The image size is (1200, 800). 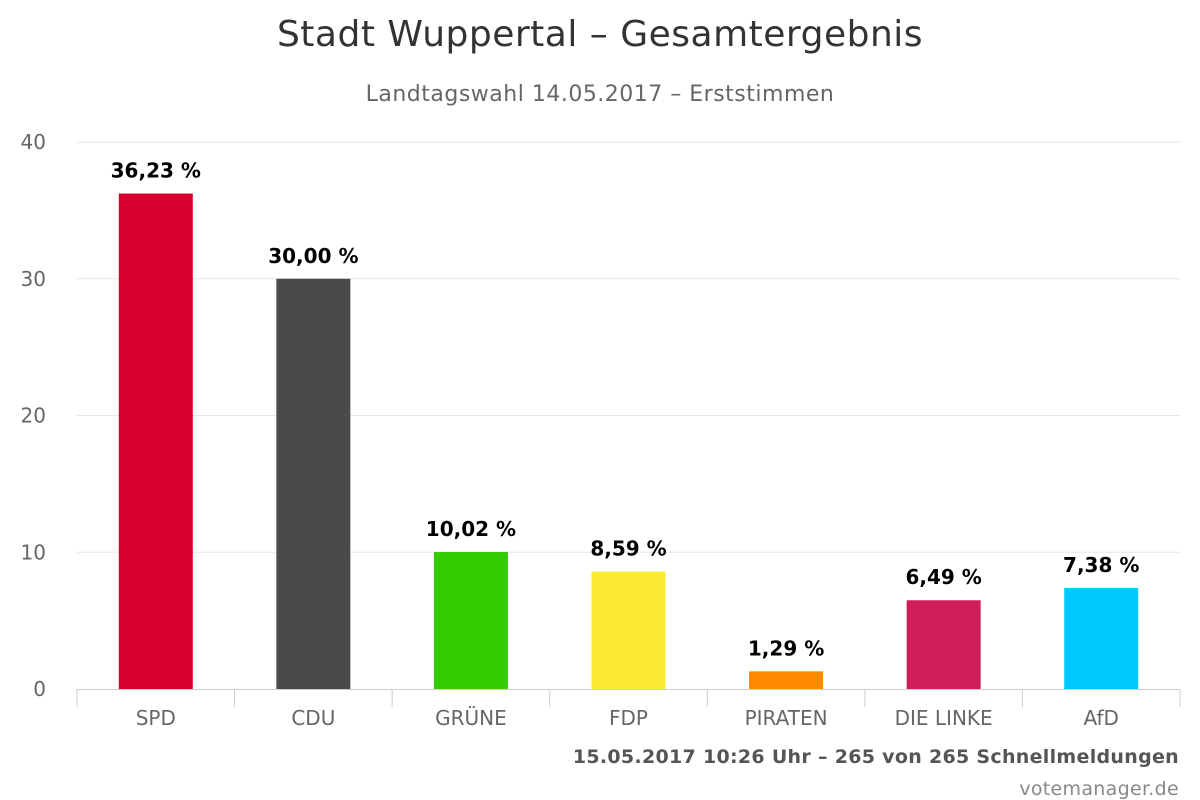 I want to click on x-tick-label: GRÜNE, so click(x=471, y=718).